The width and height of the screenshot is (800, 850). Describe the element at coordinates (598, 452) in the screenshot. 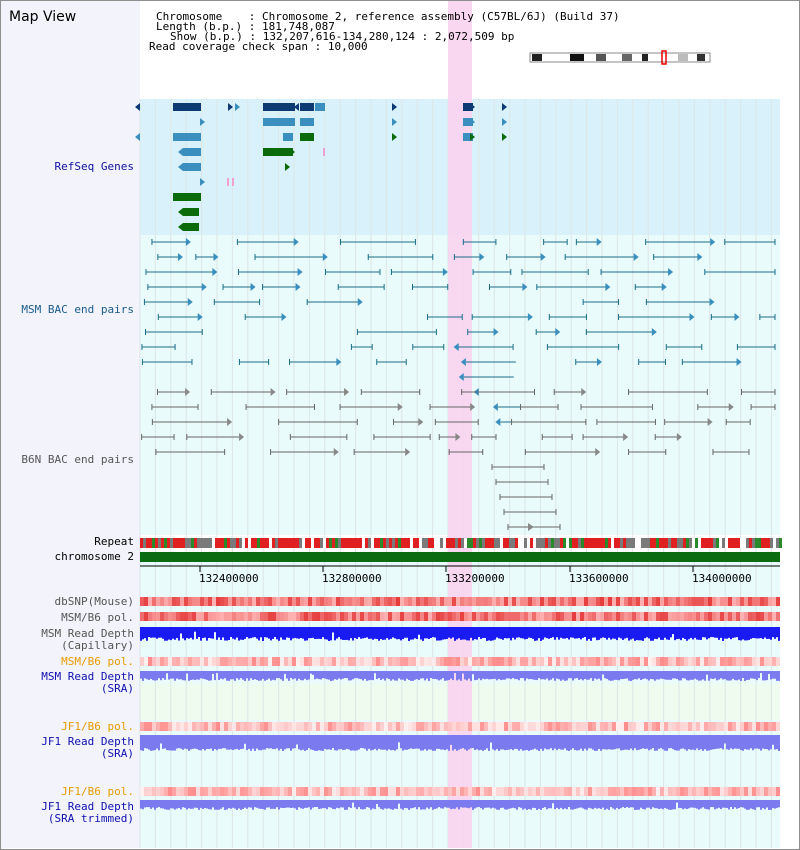

I see `bac-end-arrow` at that location.